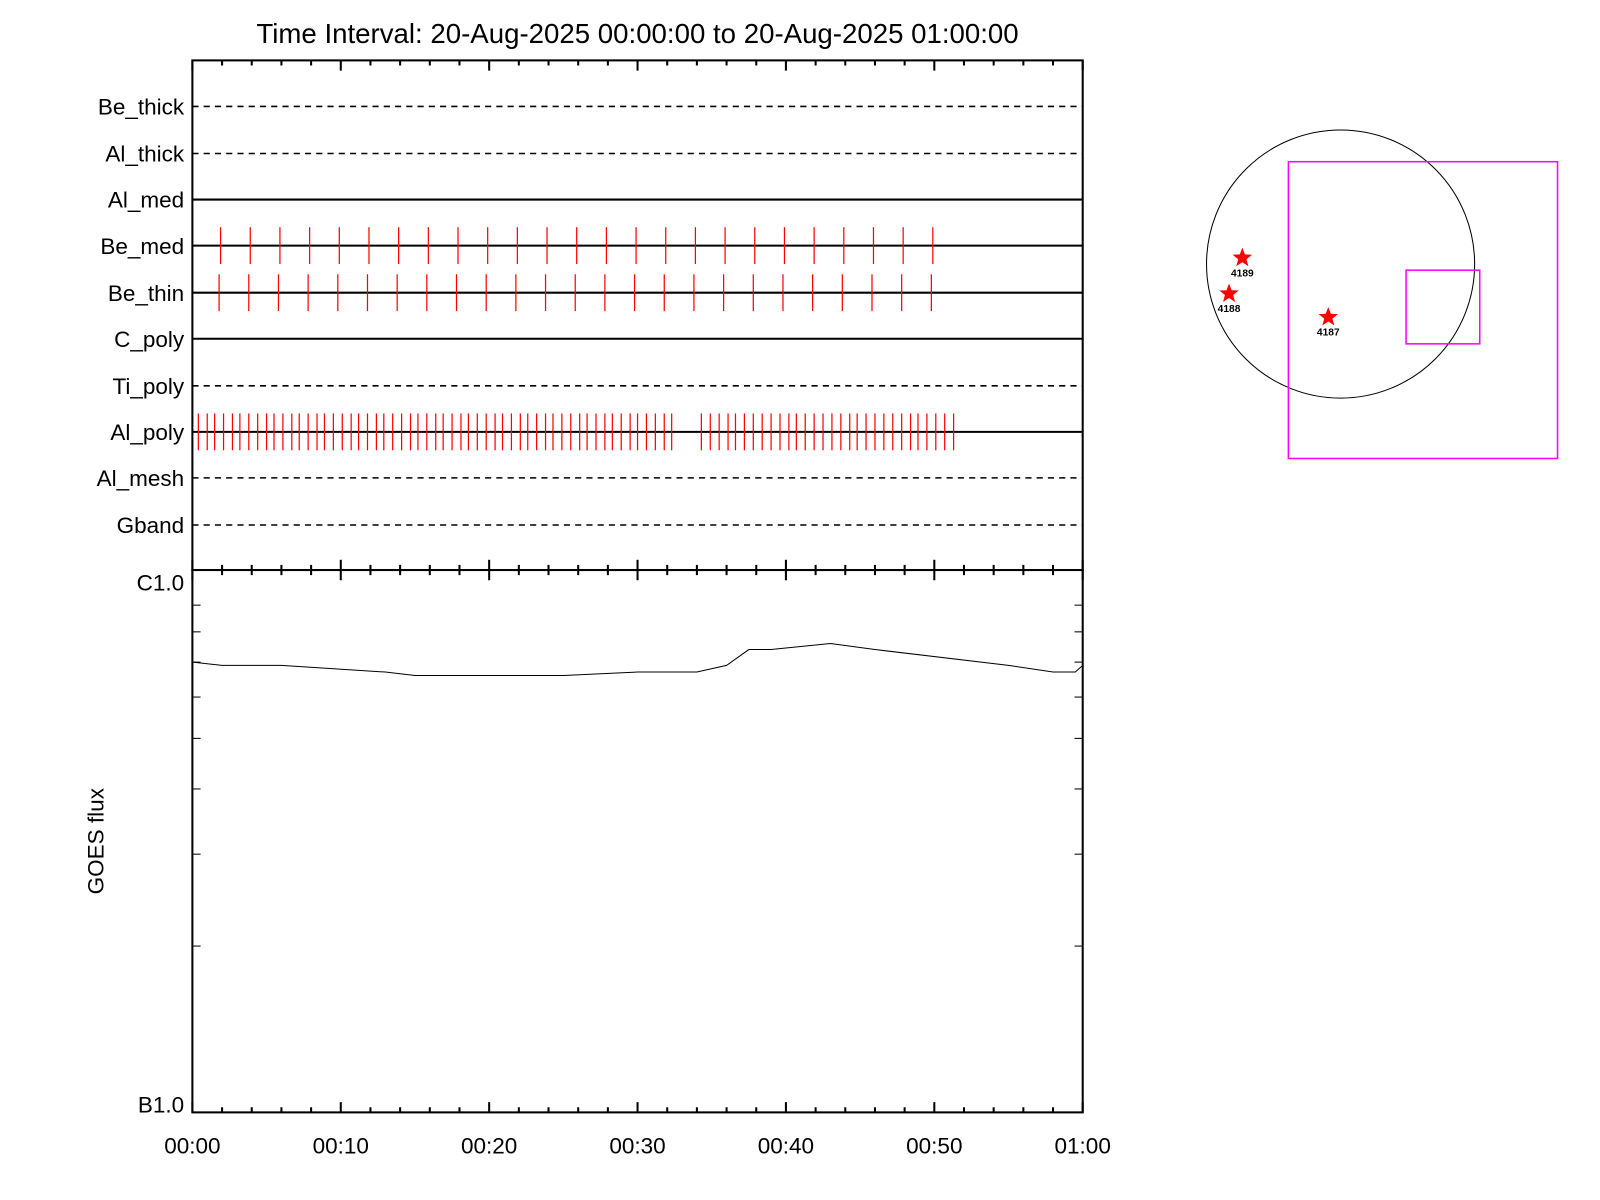  What do you see at coordinates (141, 107) in the screenshot?
I see `row-label-be_thick: Be_thick` at bounding box center [141, 107].